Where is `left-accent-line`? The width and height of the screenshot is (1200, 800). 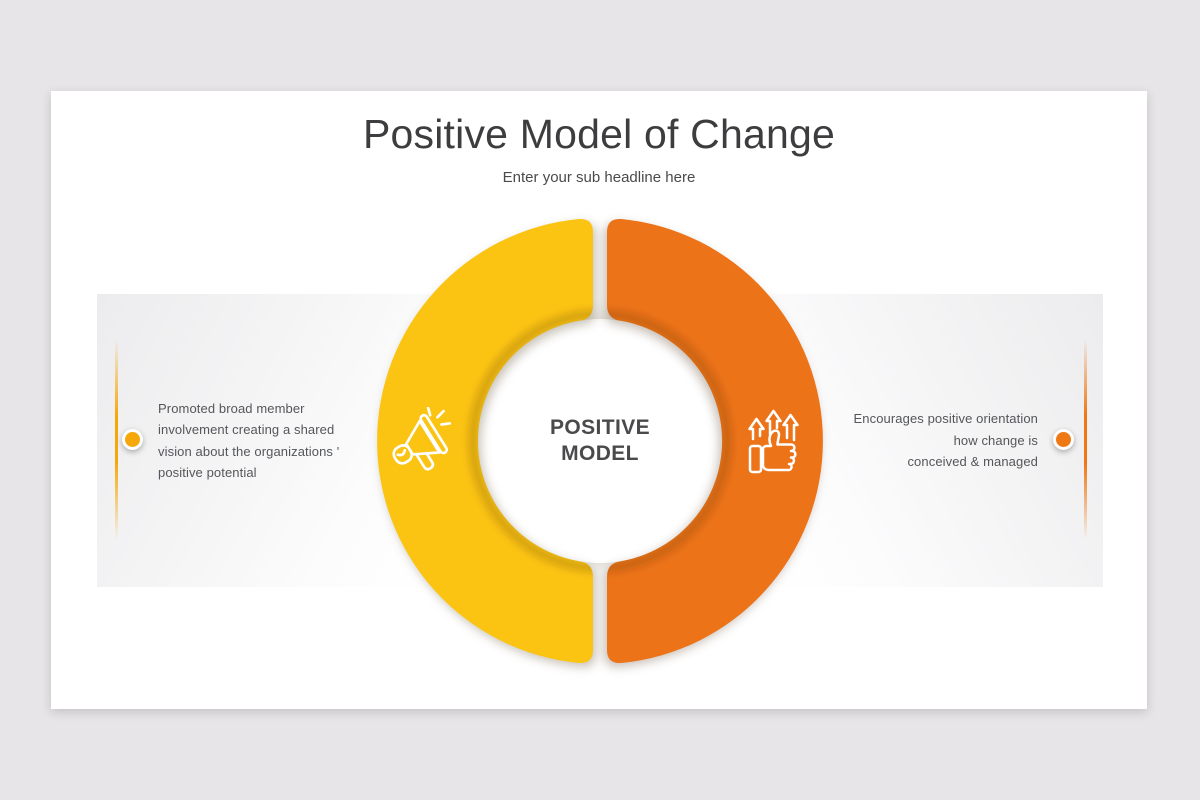
left-accent-line is located at coordinates (116, 439).